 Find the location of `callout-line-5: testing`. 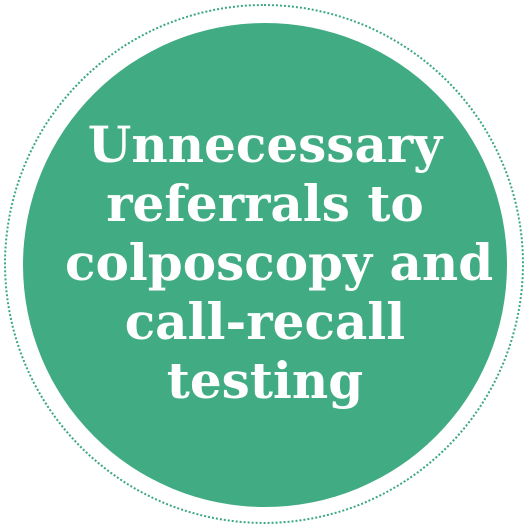

callout-line-5: testing is located at coordinates (265, 380).